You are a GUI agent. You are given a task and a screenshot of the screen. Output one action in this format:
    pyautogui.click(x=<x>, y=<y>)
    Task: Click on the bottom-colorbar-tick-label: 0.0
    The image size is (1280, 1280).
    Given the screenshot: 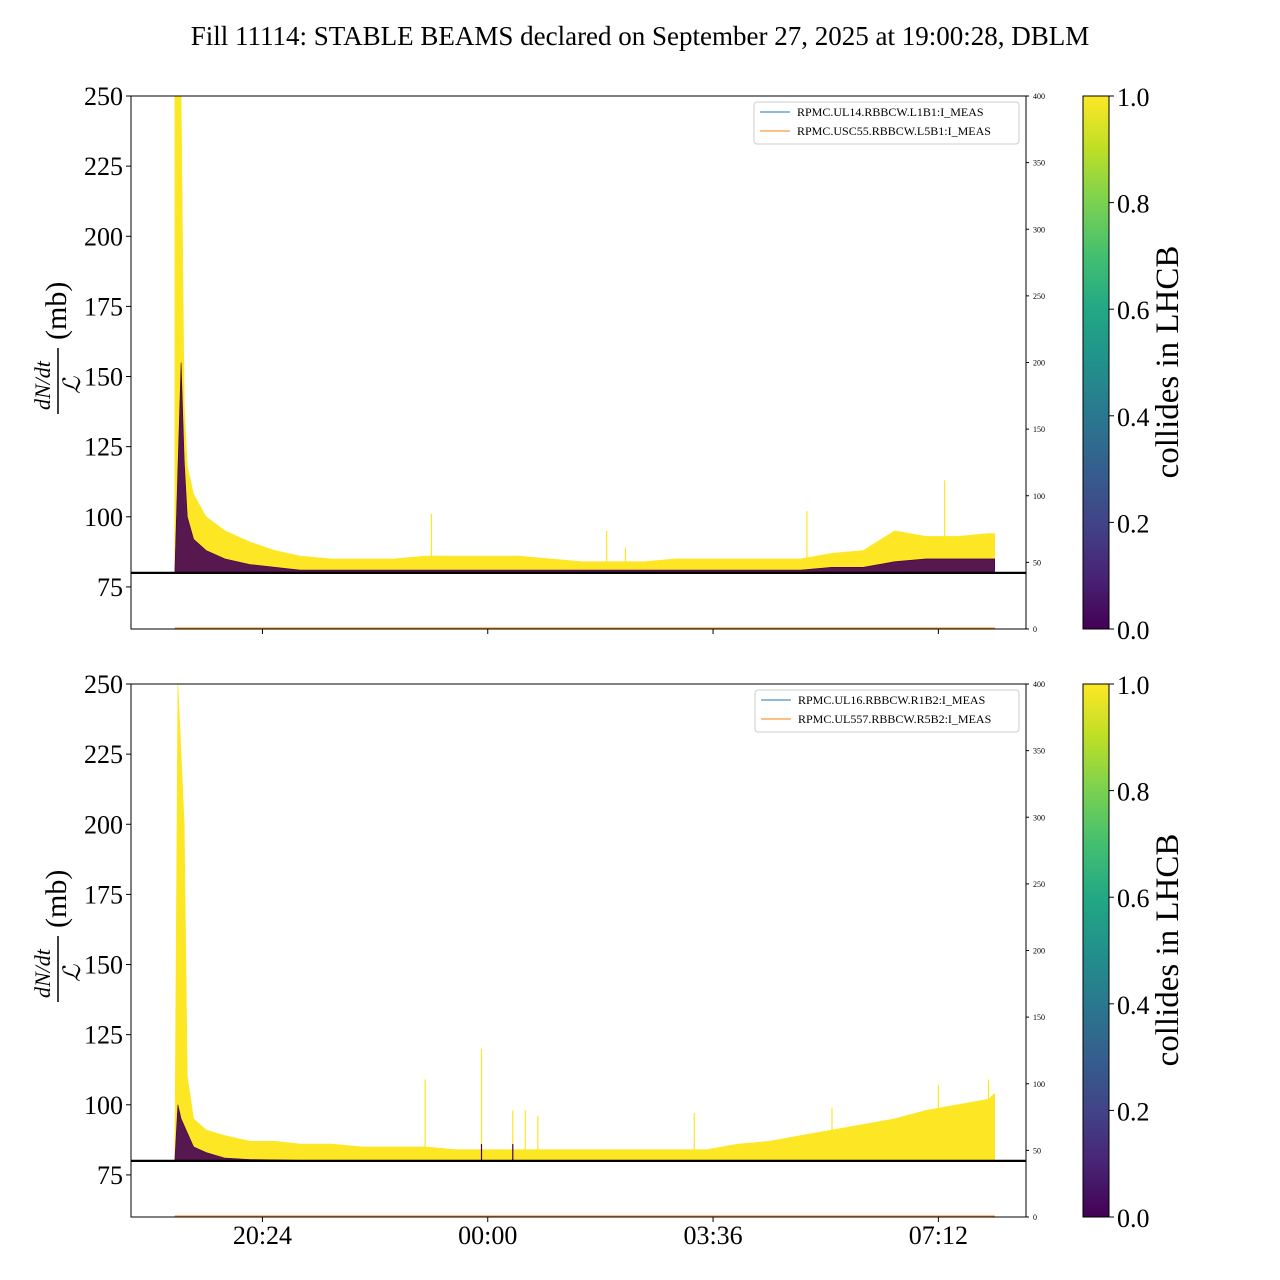 What is the action you would take?
    pyautogui.click(x=1133, y=1218)
    